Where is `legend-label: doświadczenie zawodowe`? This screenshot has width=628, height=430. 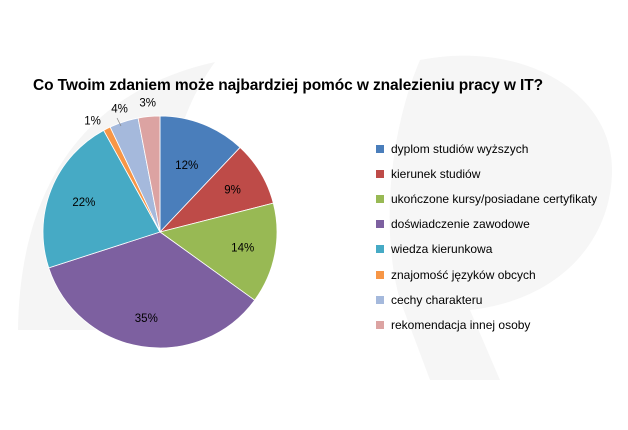
legend-label: doświadczenie zawodowe is located at coordinates (460, 224).